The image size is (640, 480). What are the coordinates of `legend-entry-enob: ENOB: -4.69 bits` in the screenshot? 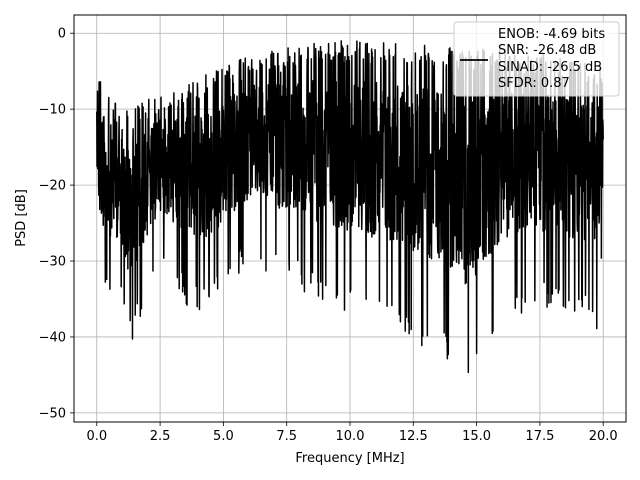 It's located at (551, 34).